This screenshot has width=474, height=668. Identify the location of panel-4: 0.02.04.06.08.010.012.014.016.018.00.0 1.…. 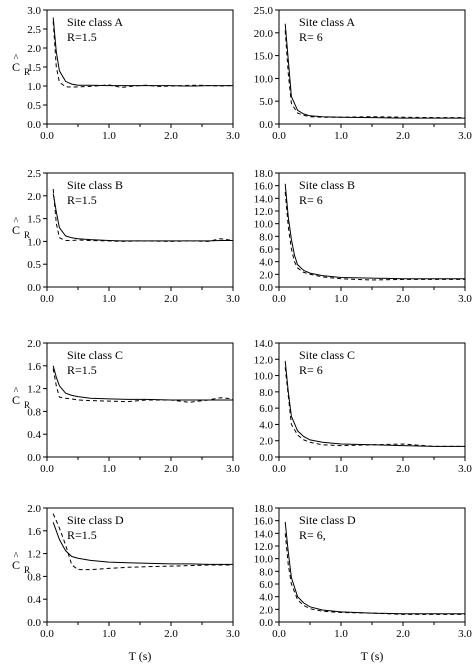
(363, 236).